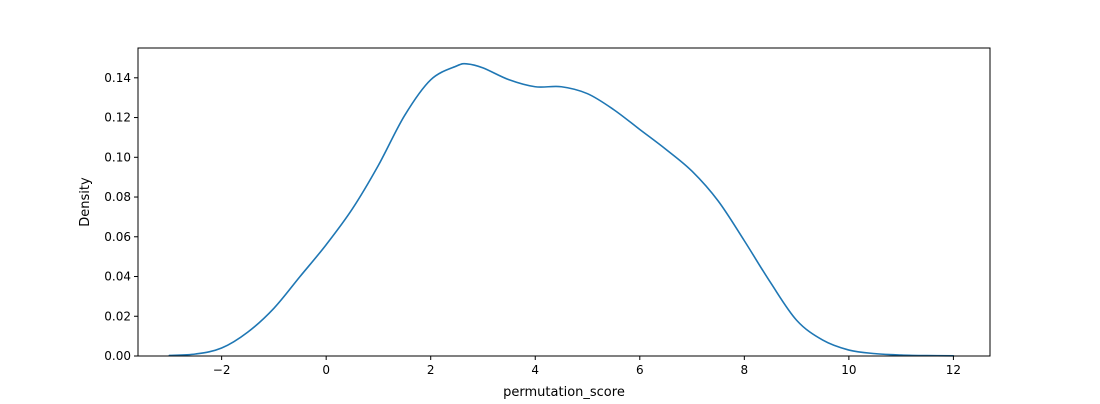  What do you see at coordinates (222, 370) in the screenshot?
I see `x-tick-label: −2` at bounding box center [222, 370].